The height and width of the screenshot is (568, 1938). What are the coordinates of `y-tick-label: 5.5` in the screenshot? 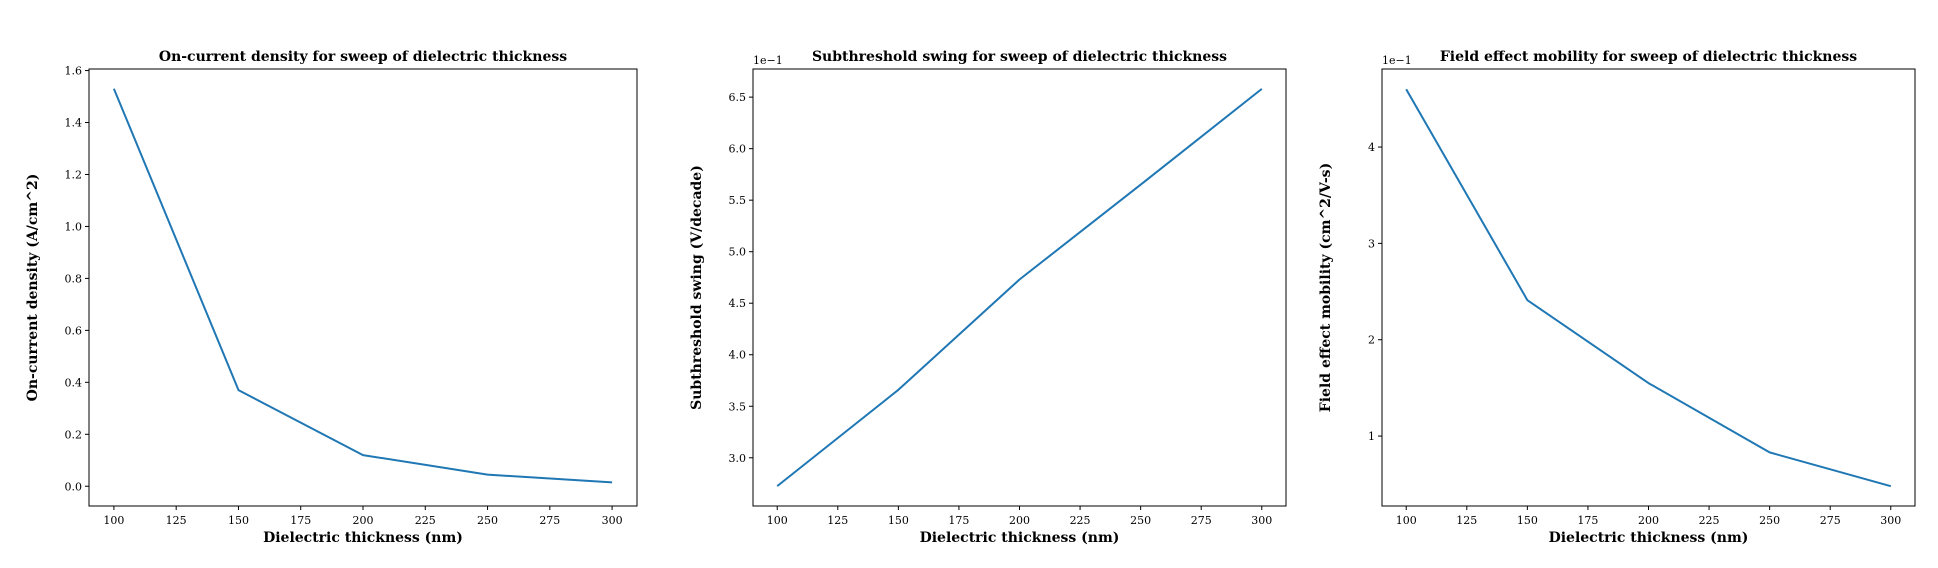 It's located at (738, 200).